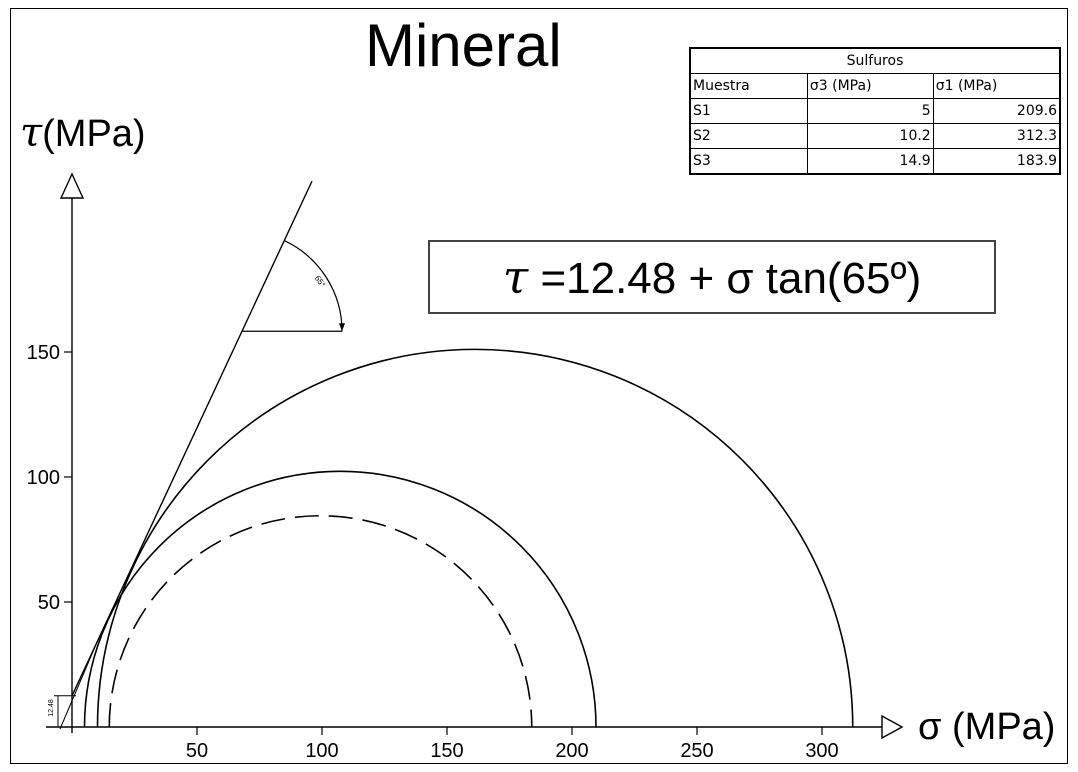 The height and width of the screenshot is (772, 1078). What do you see at coordinates (748, 86) in the screenshot?
I see `header-sample: Muestra` at bounding box center [748, 86].